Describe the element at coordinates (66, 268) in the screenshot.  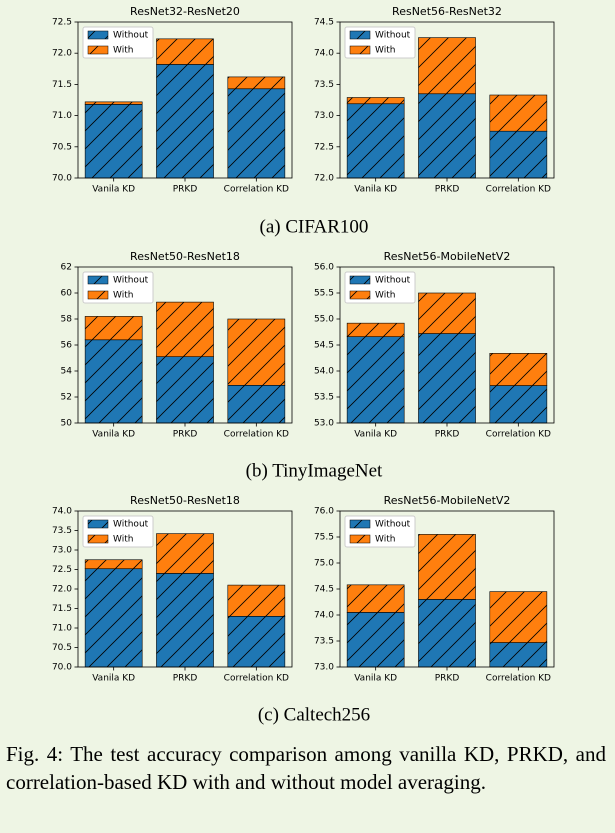
I see `y-tick-label: 62` at that location.